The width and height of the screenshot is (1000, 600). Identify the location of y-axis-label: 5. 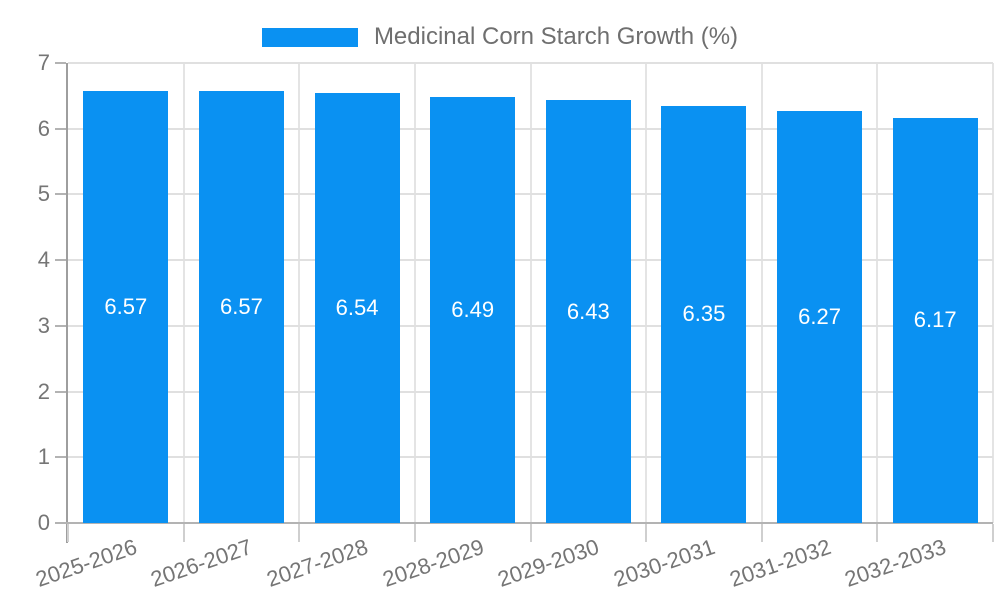
(43, 194).